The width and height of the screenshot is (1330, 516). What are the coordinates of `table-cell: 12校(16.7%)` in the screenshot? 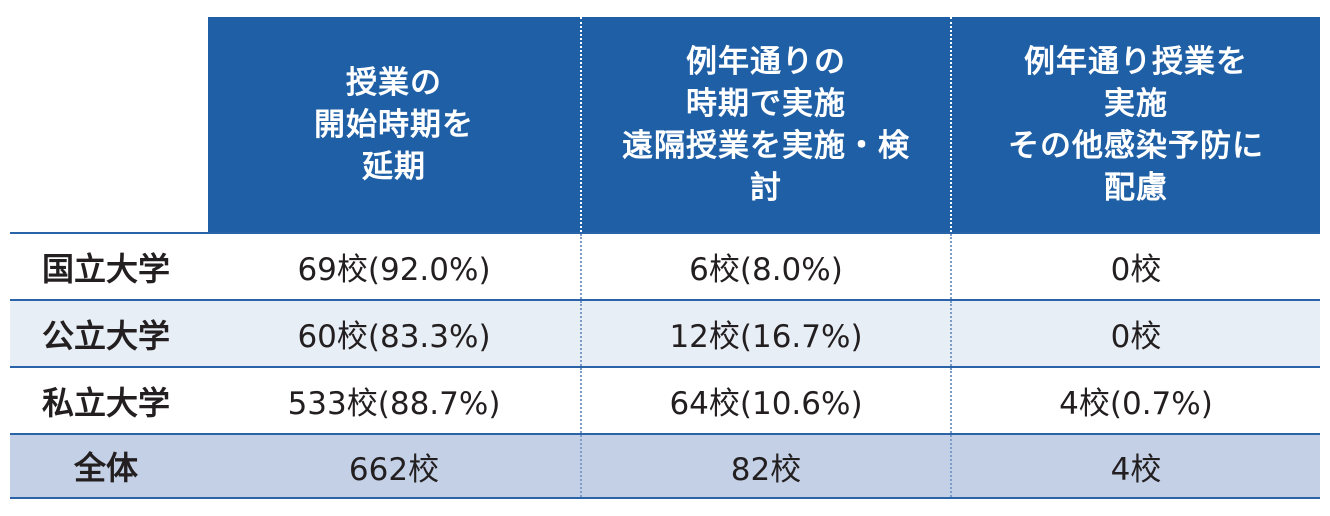 It's located at (765, 333).